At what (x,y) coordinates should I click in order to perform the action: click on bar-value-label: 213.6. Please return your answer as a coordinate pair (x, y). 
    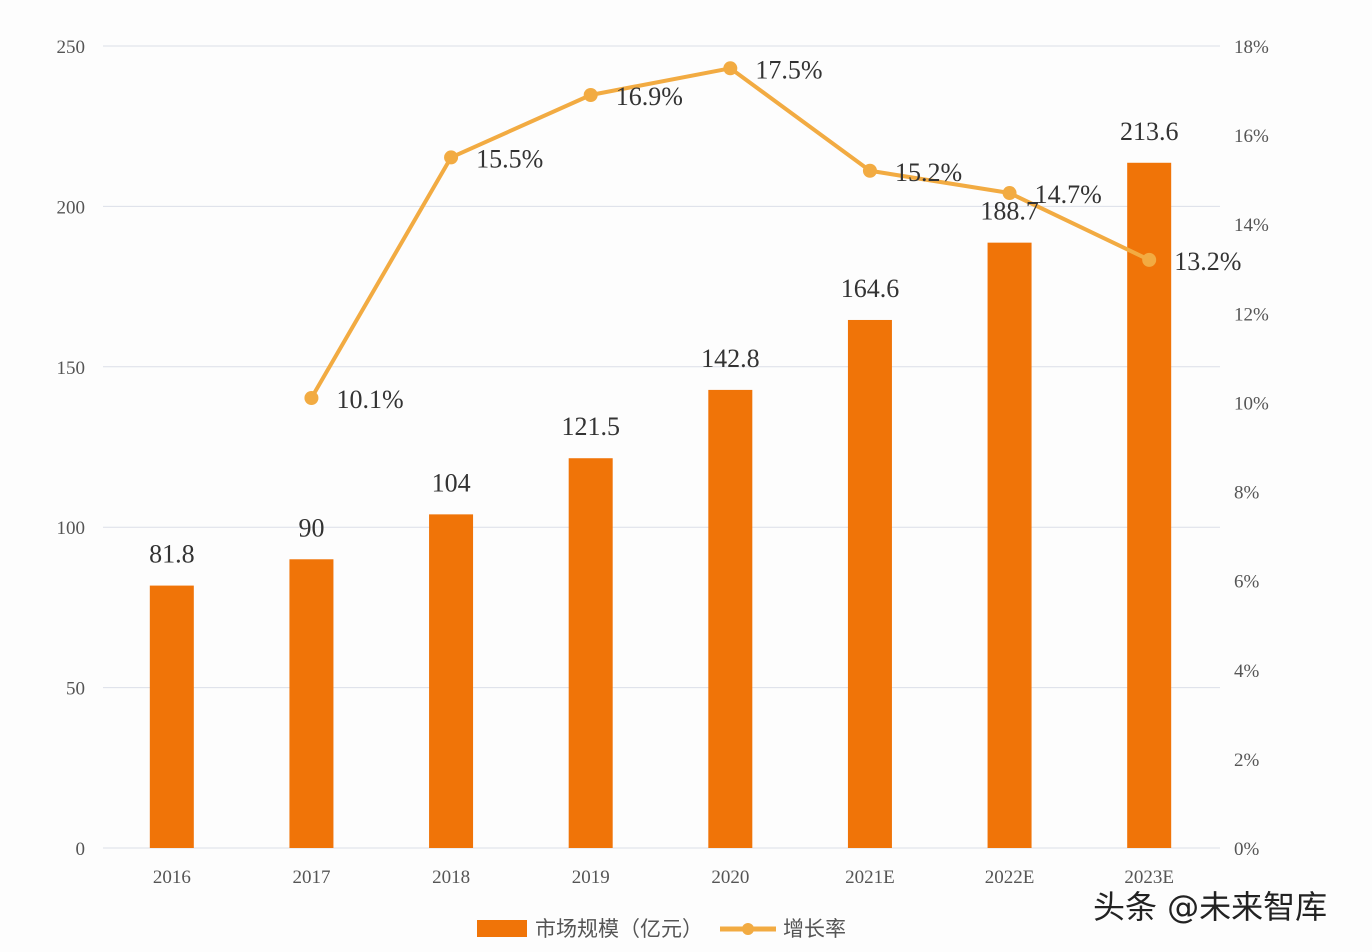
    Looking at the image, I should click on (1149, 131).